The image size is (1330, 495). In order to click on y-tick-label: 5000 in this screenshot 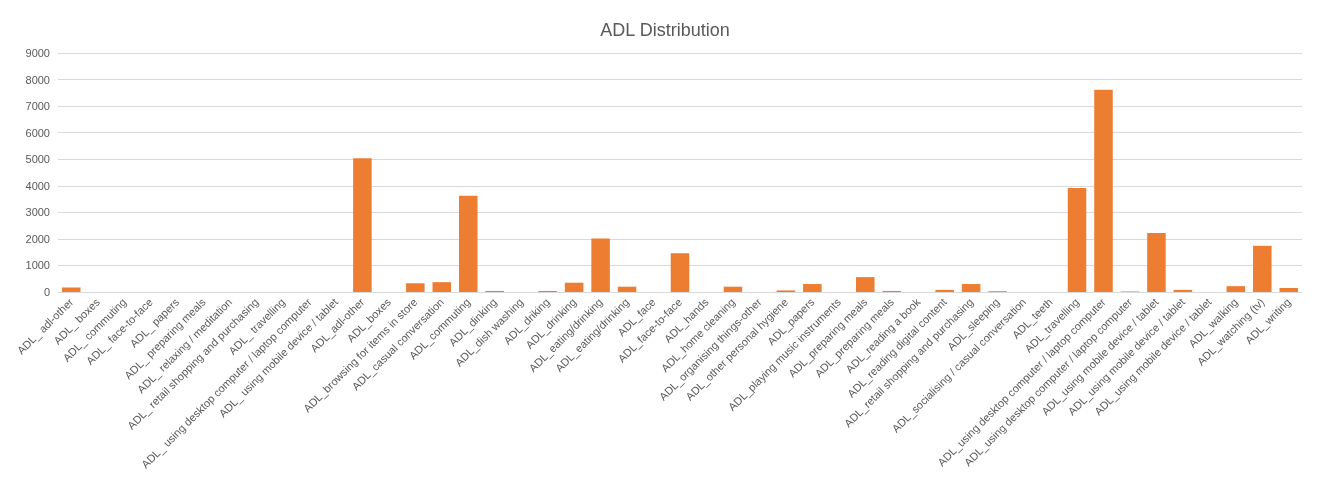, I will do `click(37, 159)`.